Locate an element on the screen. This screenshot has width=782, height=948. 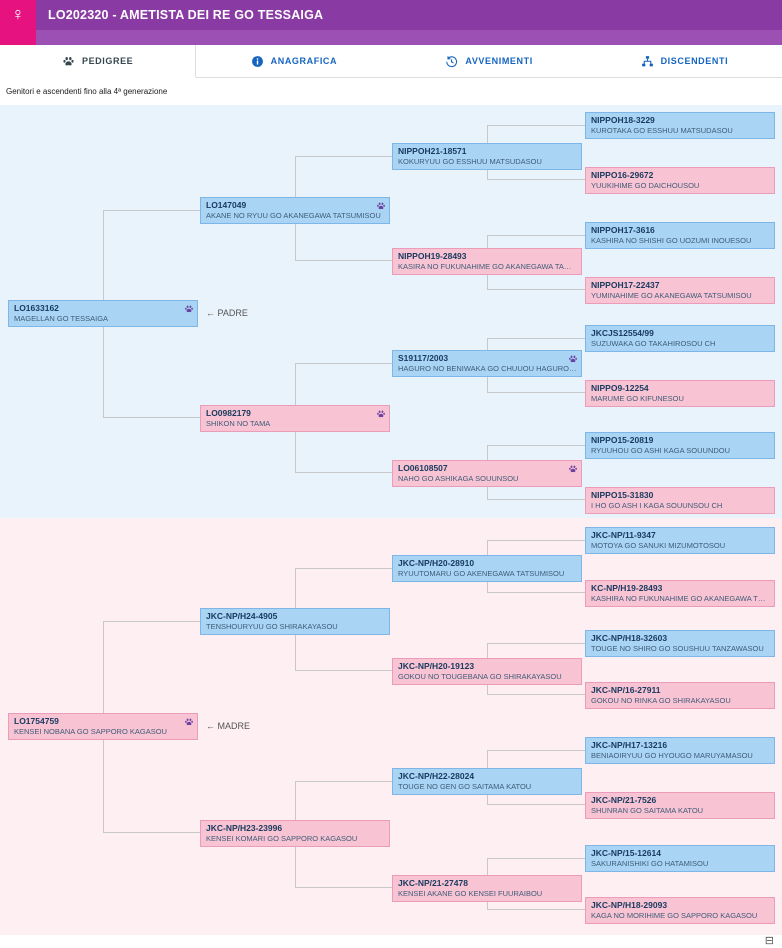
dog-id: JKC-NP/H18-32603 is located at coordinates (629, 638).